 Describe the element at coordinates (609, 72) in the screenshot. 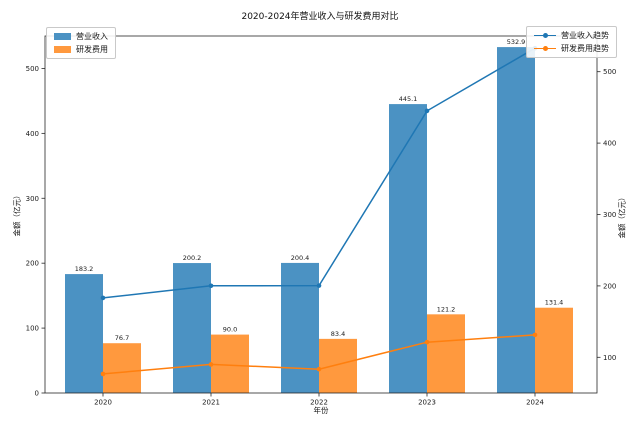

I see `y-tick-label-right: 500` at that location.